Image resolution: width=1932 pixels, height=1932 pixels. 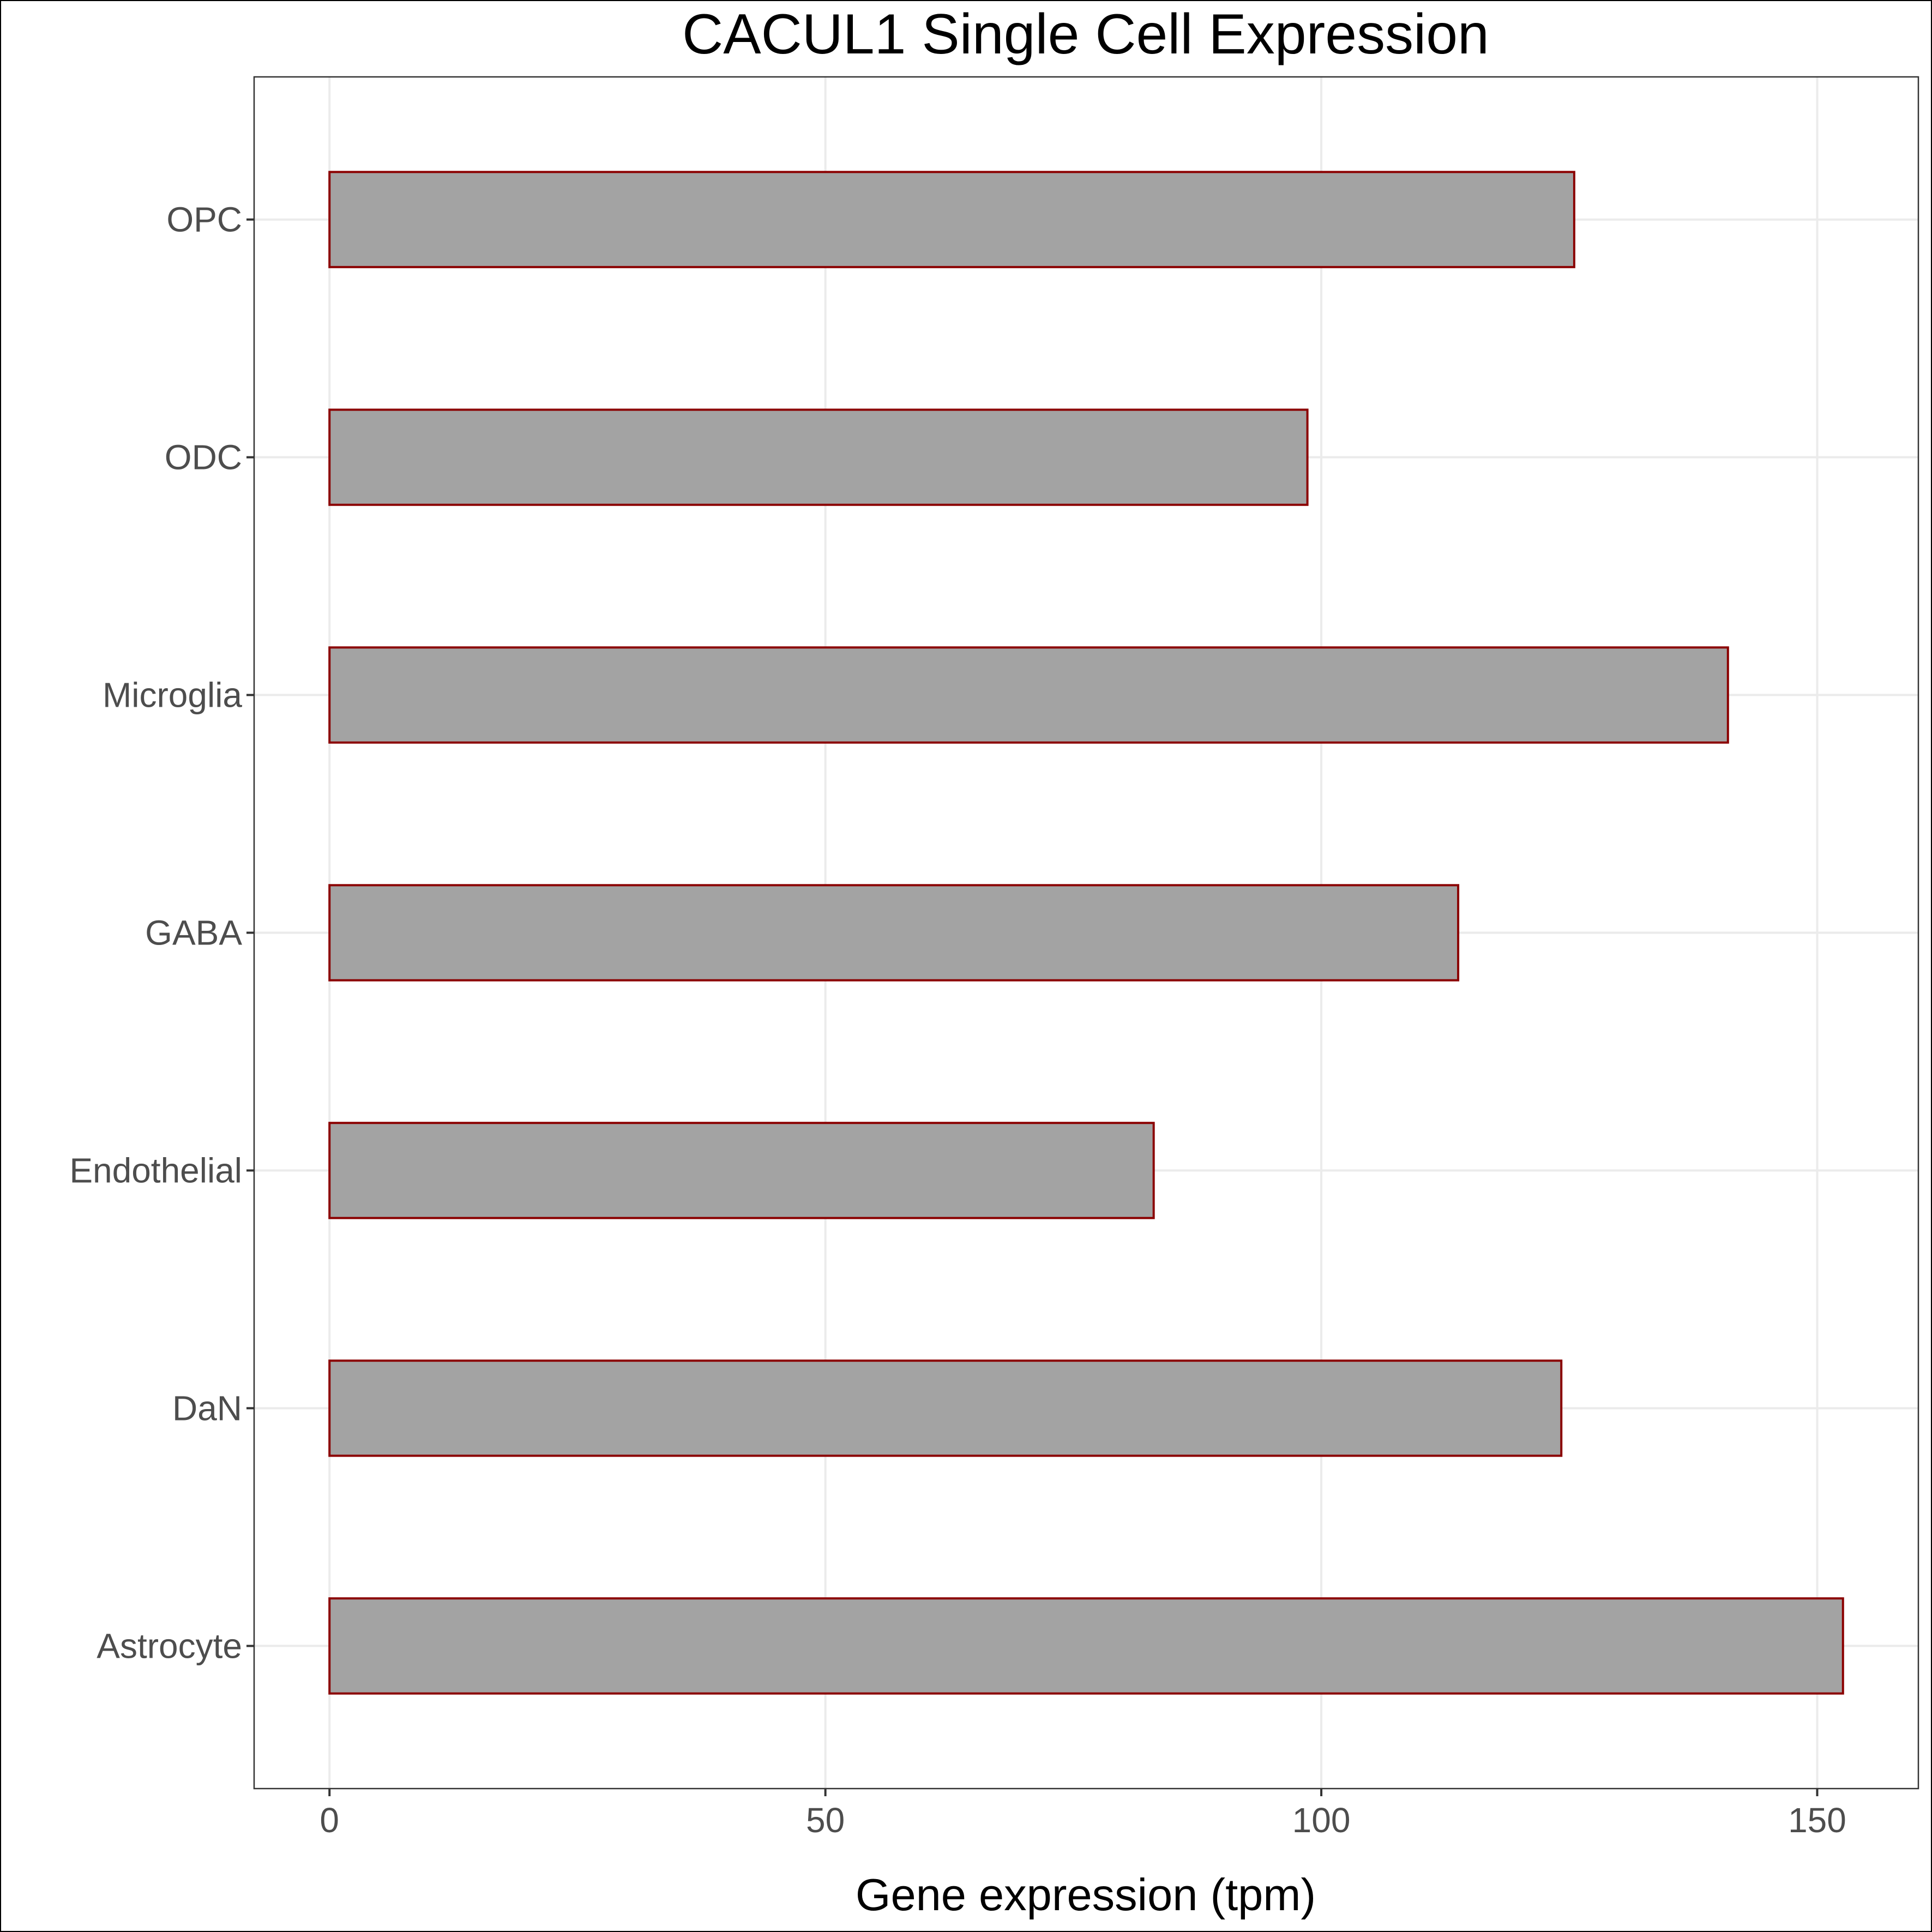 What do you see at coordinates (1085, 34) in the screenshot?
I see `chart-title: CACUL1 Single Cell Expression` at bounding box center [1085, 34].